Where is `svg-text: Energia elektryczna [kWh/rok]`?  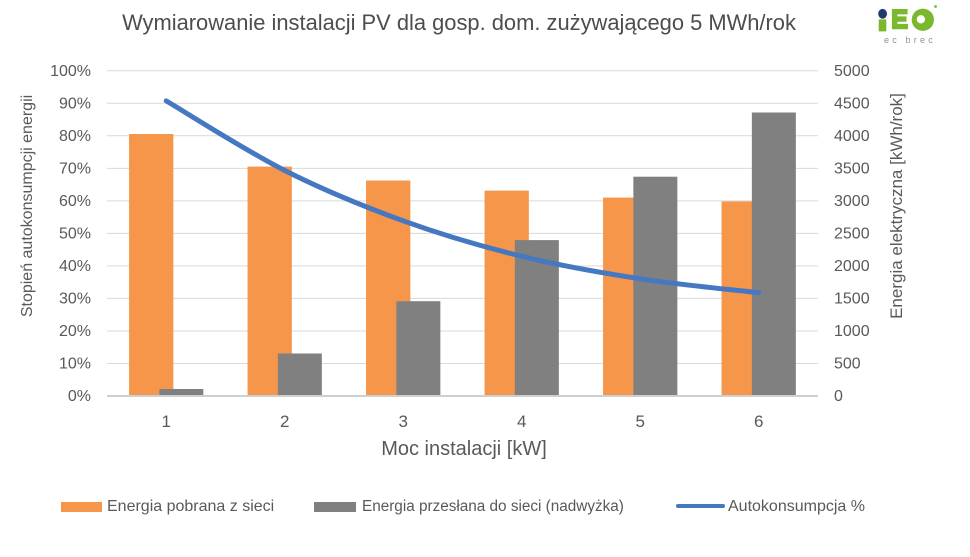 svg-text: Energia elektryczna [kWh/rok] is located at coordinates (896, 206).